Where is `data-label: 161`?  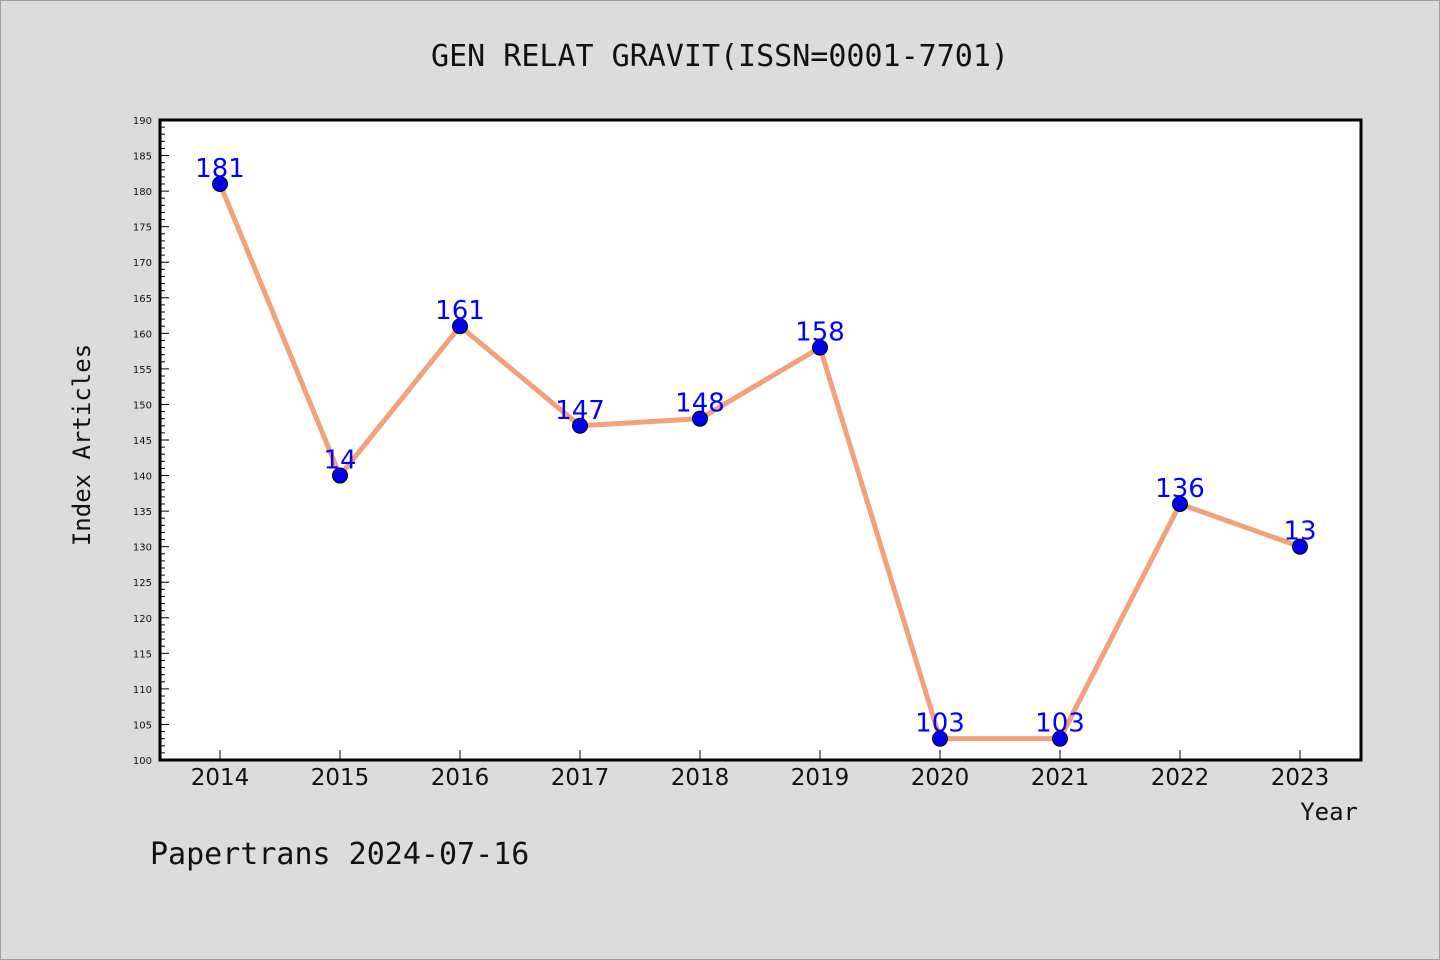
data-label: 161 is located at coordinates (460, 311).